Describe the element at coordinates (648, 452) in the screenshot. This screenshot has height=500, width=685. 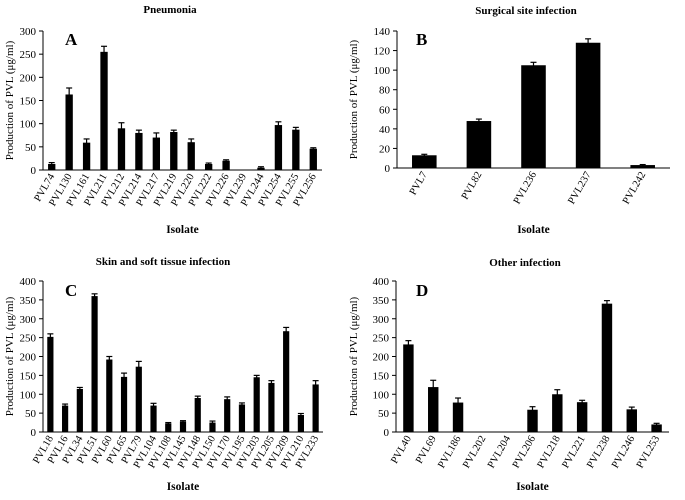
I see `x-tick-label: PVL253` at that location.